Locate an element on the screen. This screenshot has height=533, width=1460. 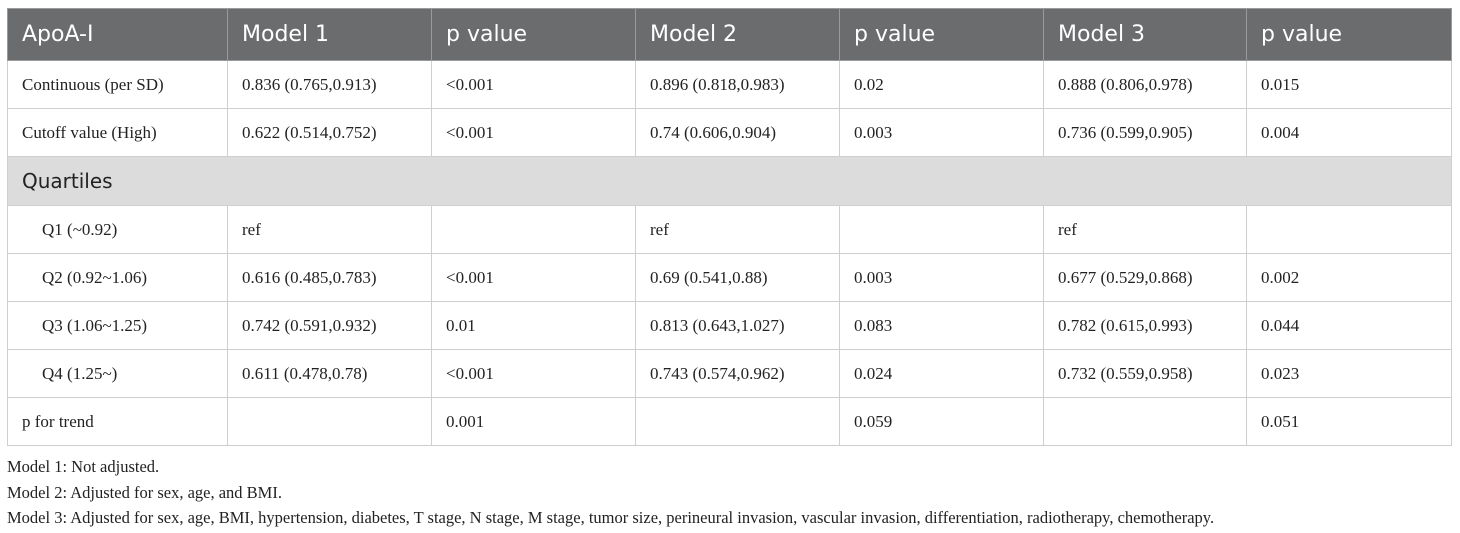
table-cell: 0.736 (0.599,0.905) is located at coordinates (1145, 132).